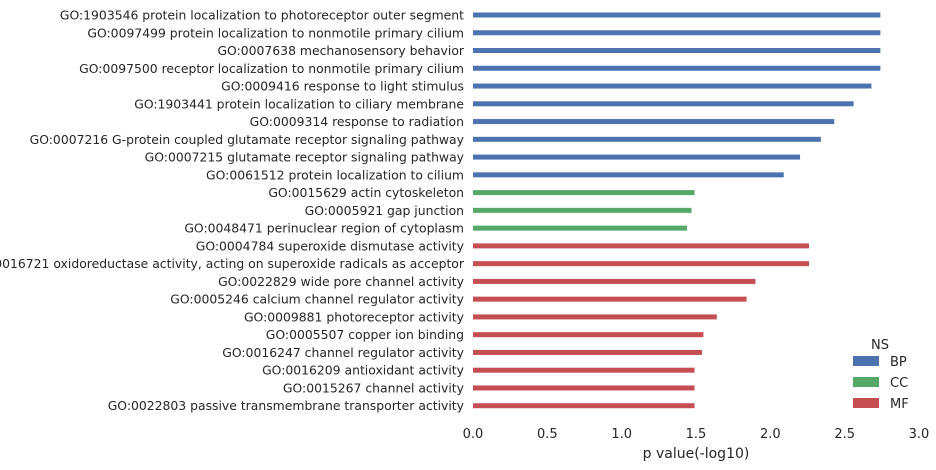 This screenshot has height=470, width=936. I want to click on x-tick-label: 1.5, so click(696, 434).